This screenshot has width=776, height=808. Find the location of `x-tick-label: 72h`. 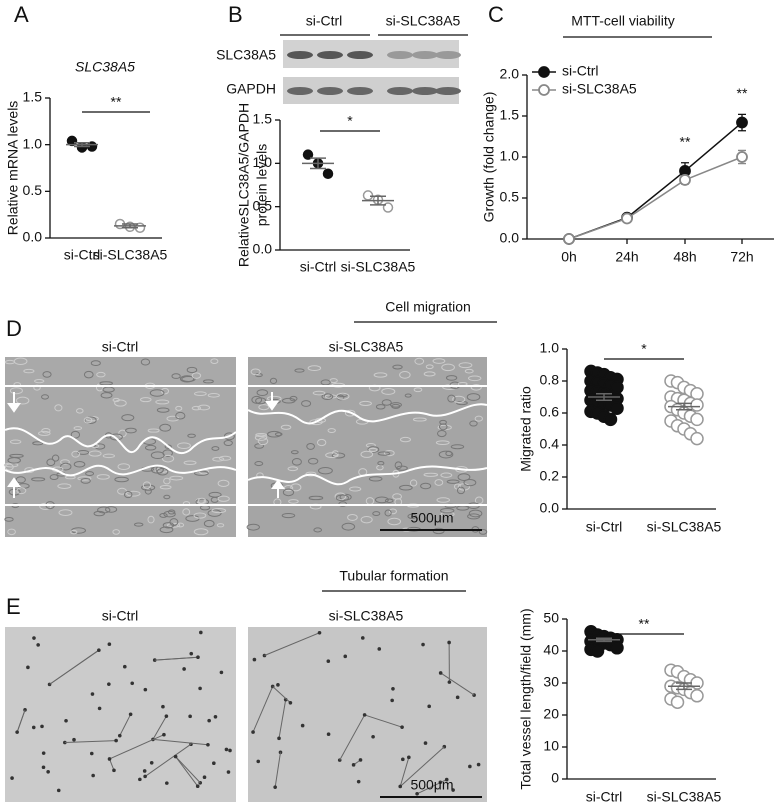

x-tick-label: 72h is located at coordinates (741, 257).